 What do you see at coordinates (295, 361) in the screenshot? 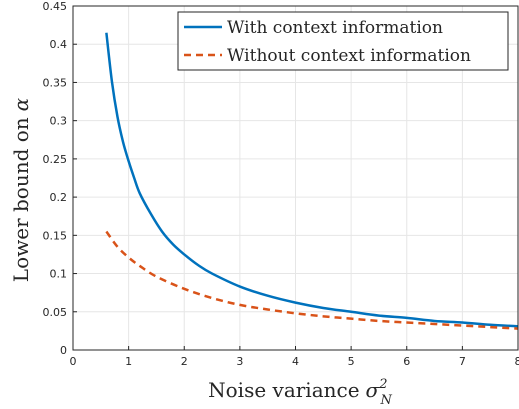
I see `x-tick-label: 4` at bounding box center [295, 361].